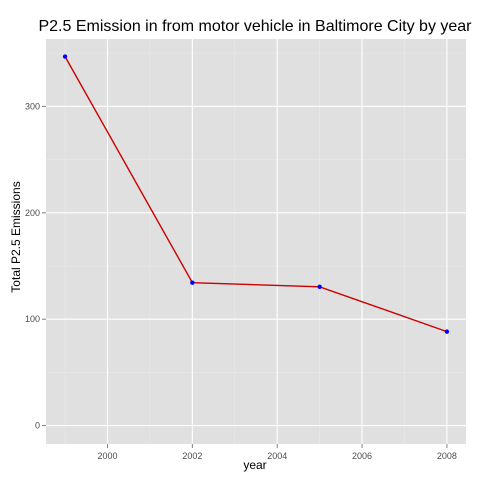  What do you see at coordinates (277, 456) in the screenshot?
I see `x-tick-label: 2004` at bounding box center [277, 456].